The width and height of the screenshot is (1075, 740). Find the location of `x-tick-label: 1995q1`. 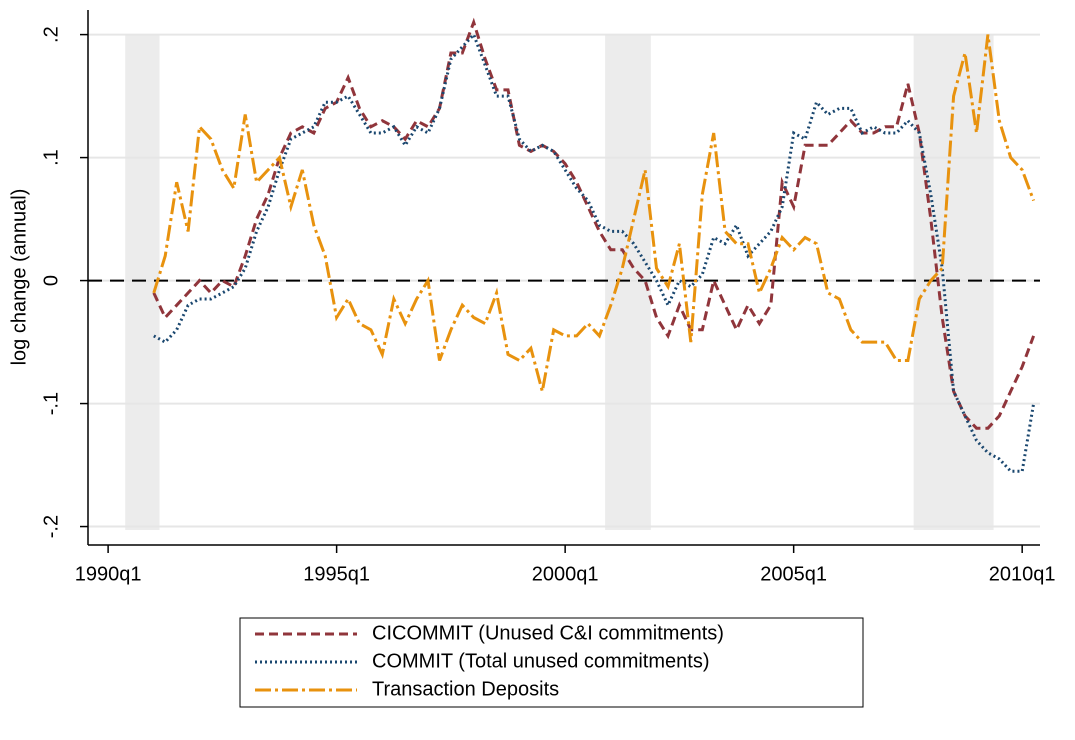

x-tick-label: 1995q1 is located at coordinates (336, 574).